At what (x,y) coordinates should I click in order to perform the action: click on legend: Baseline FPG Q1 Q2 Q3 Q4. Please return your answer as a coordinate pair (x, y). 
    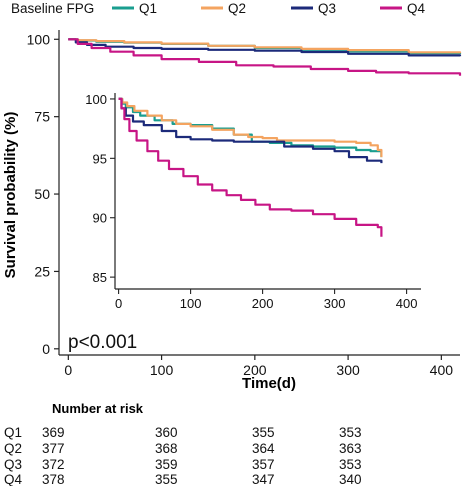
    Looking at the image, I should click on (218, 8).